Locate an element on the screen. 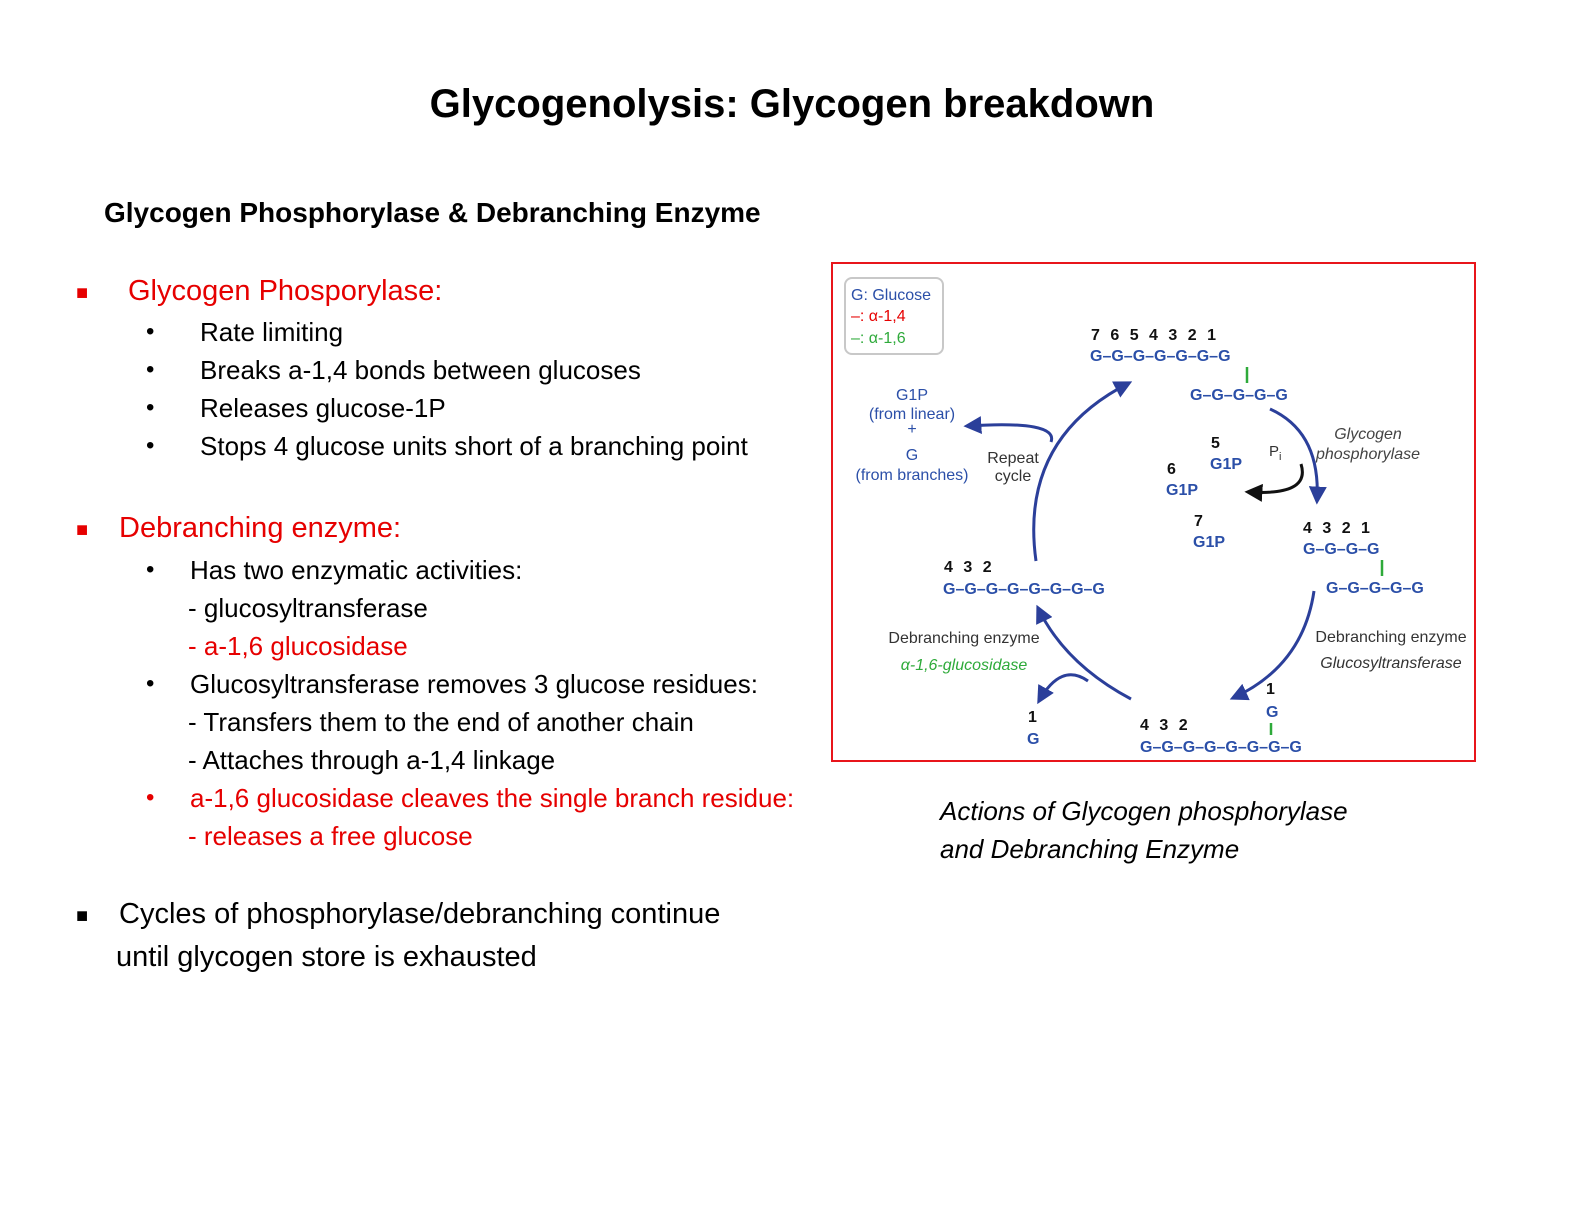  phosphorylase-label-line2: phosphorylase is located at coordinates (1367, 454).